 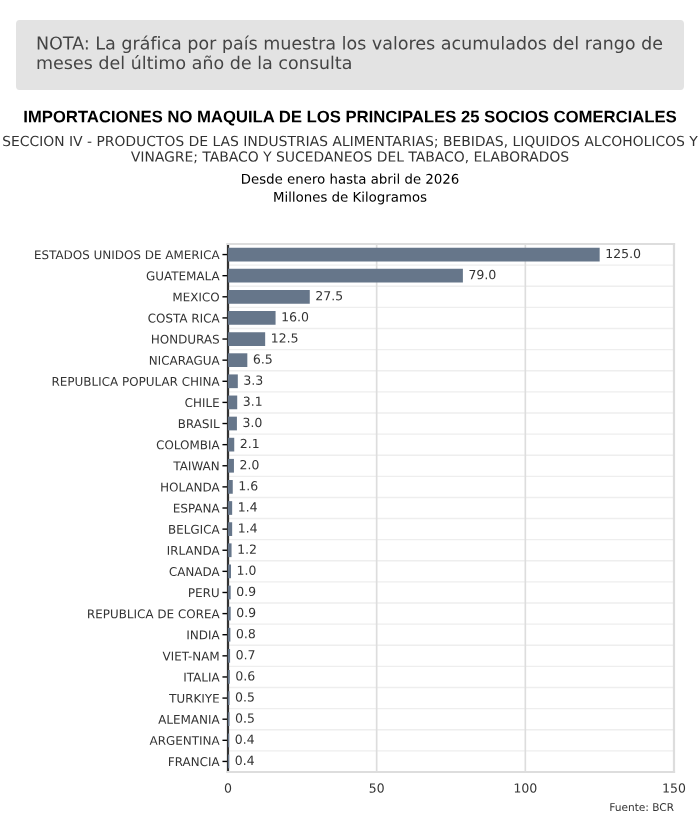 What do you see at coordinates (350, 118) in the screenshot?
I see `chart-title: IMPORTACIONES NO MAQUILA DE LOS PRINCIPALES 25 SOCIOS COMERCIALES` at bounding box center [350, 118].